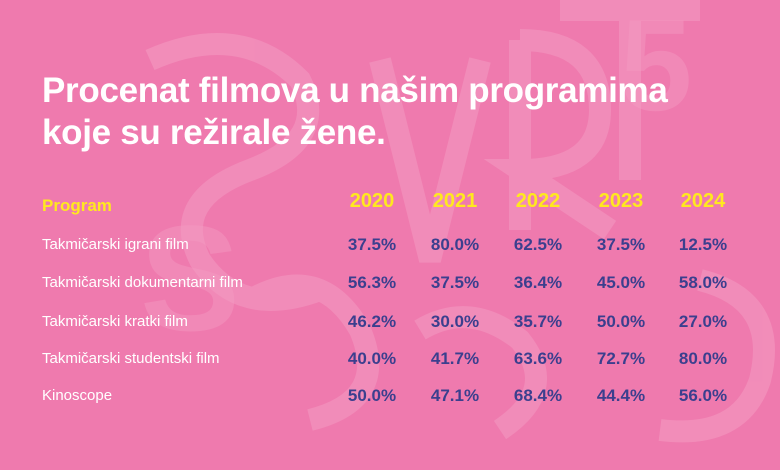  Describe the element at coordinates (538, 244) in the screenshot. I see `table-cell-value: 62.5%` at that location.